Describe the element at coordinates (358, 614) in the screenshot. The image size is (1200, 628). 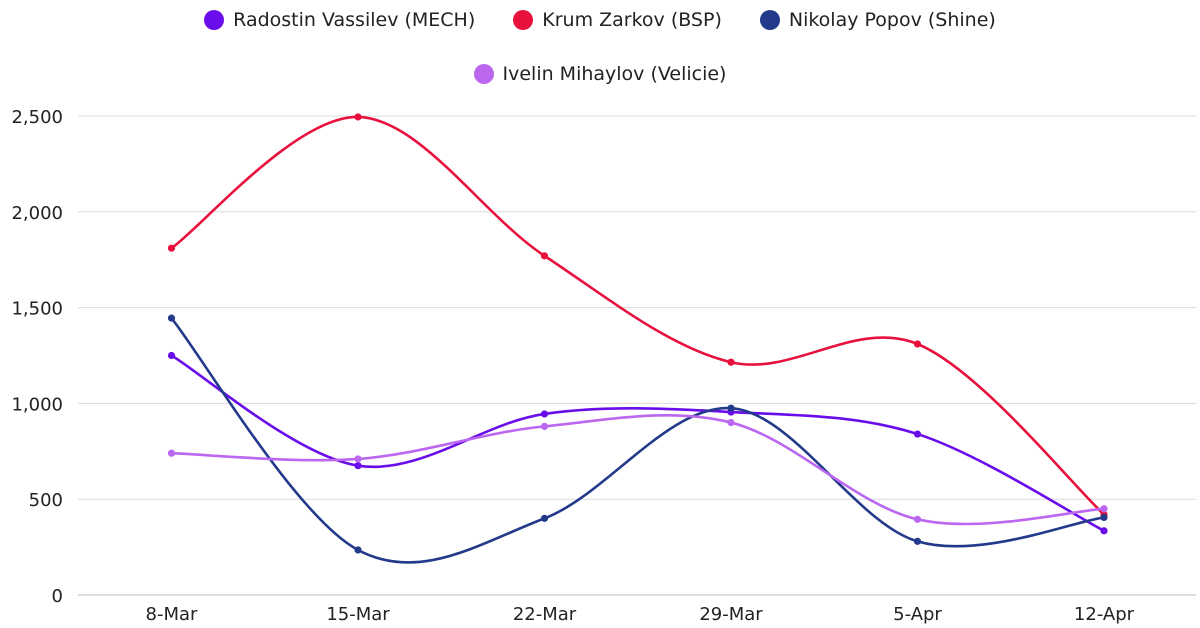
I see `x-tick-label: 15-Mar` at that location.